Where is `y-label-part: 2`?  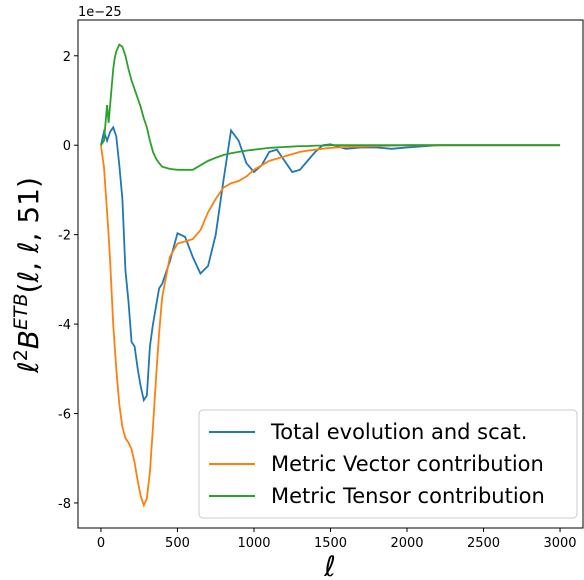
y-label-part: 2 is located at coordinates (21, 355).